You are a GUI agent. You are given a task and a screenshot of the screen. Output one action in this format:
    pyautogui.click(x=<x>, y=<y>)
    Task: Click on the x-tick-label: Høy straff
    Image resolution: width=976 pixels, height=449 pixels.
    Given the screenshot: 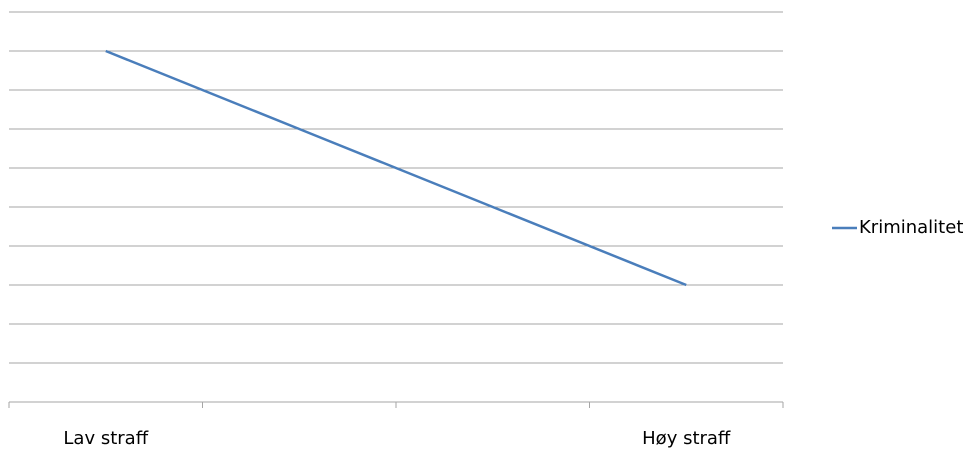 What is the action you would take?
    pyautogui.click(x=686, y=438)
    